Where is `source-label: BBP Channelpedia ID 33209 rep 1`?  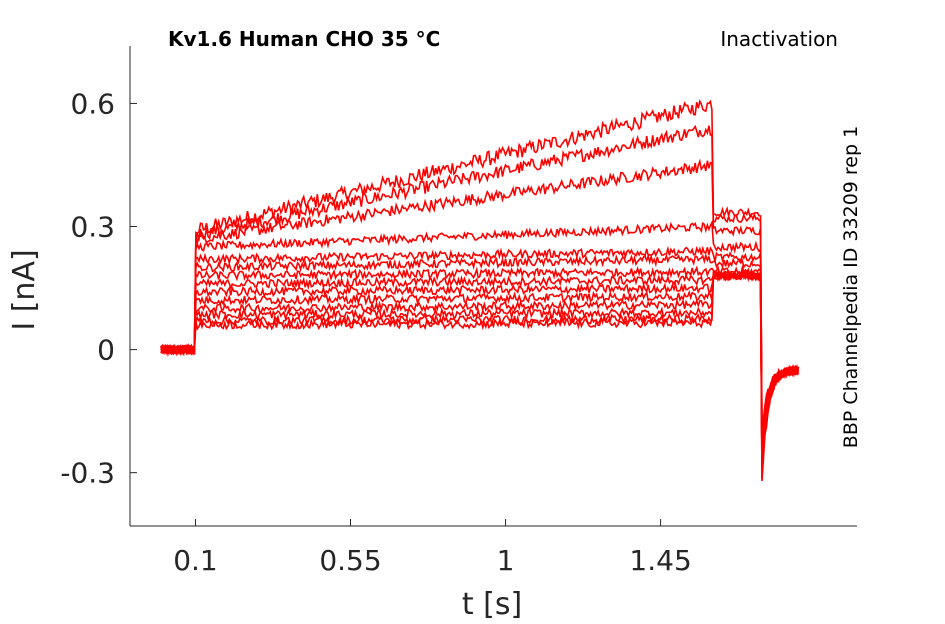 source-label: BBP Channelpedia ID 33209 rep 1 is located at coordinates (851, 287).